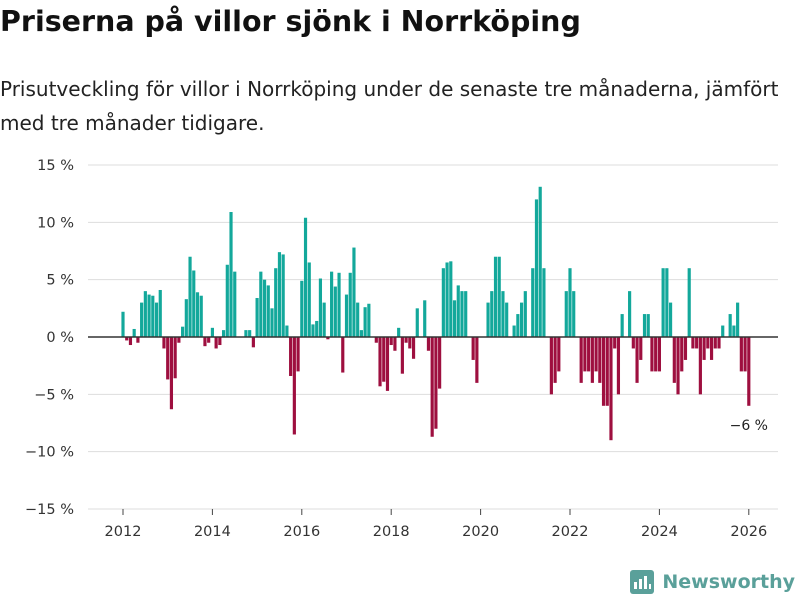 The width and height of the screenshot is (800, 600). I want to click on x-tick-label: 2018, so click(391, 532).